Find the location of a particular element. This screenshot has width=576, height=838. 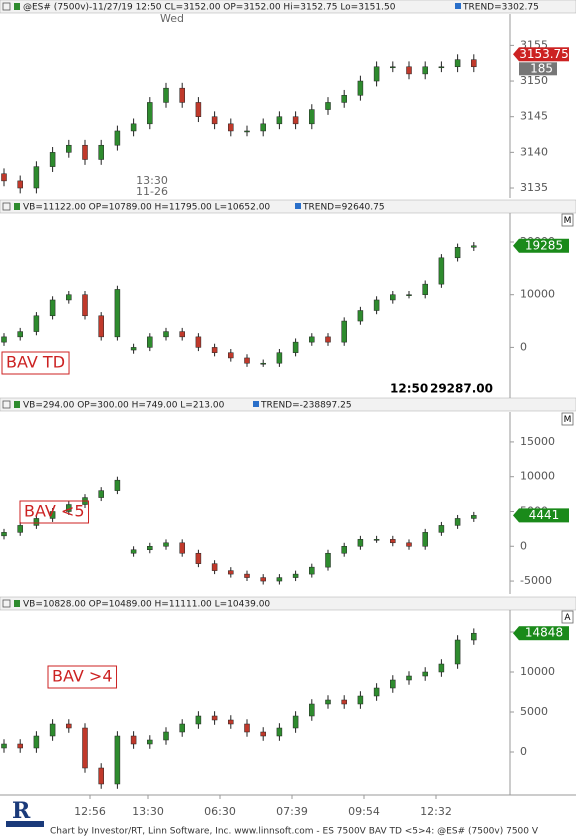

x-tick-label: 07:39 is located at coordinates (292, 811).